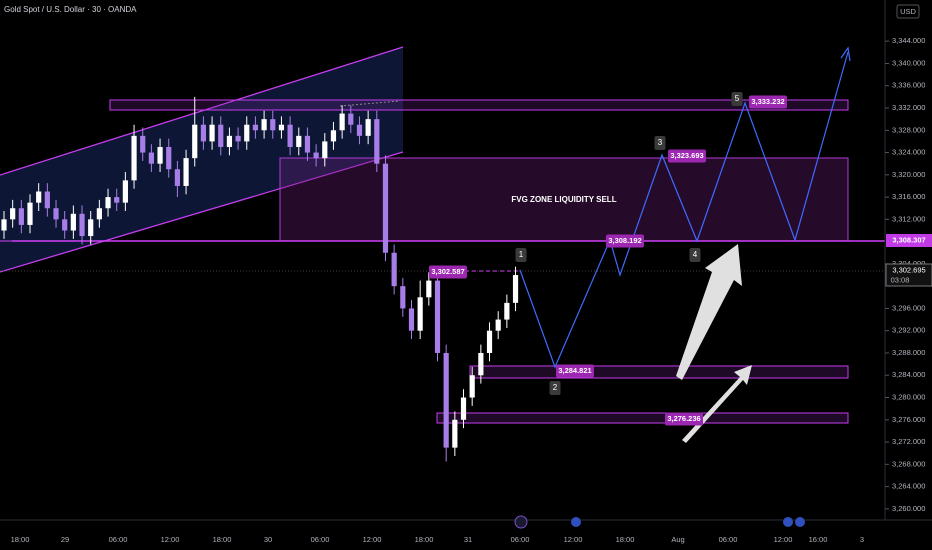 The height and width of the screenshot is (550, 932). I want to click on currency-box, so click(908, 11).